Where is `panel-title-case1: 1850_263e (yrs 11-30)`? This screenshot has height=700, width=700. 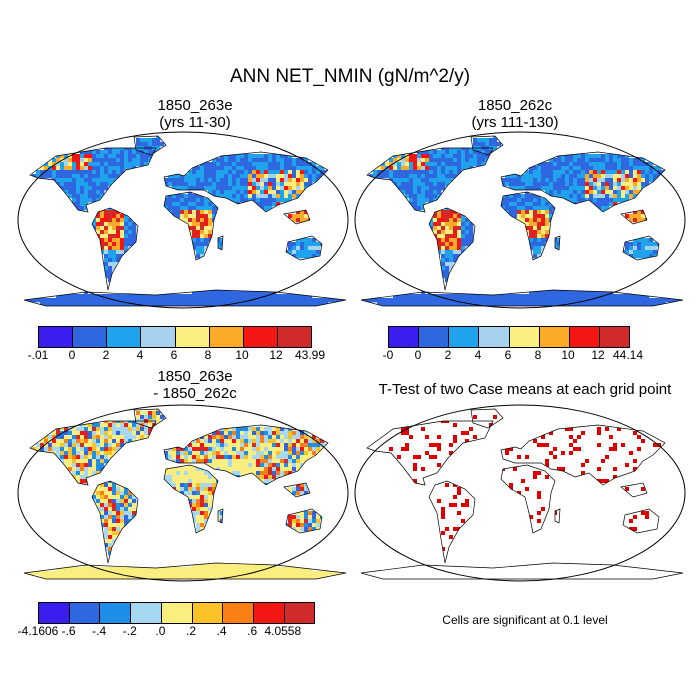
panel-title-case1: 1850_263e (yrs 11-30) is located at coordinates (195, 114).